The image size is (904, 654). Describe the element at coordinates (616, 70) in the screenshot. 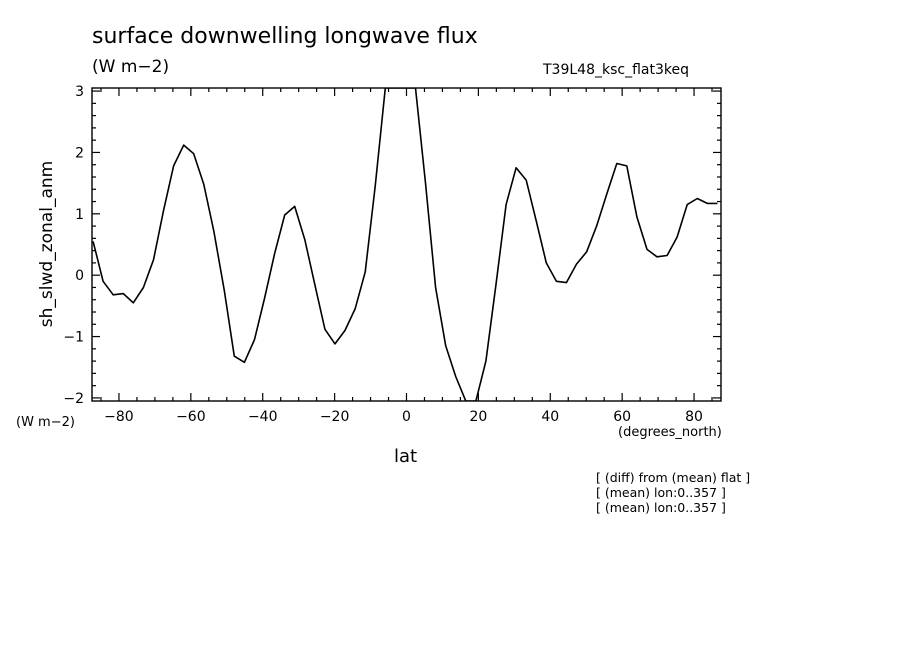

I see `run-name: T39L48_ksc_flat3keq` at that location.